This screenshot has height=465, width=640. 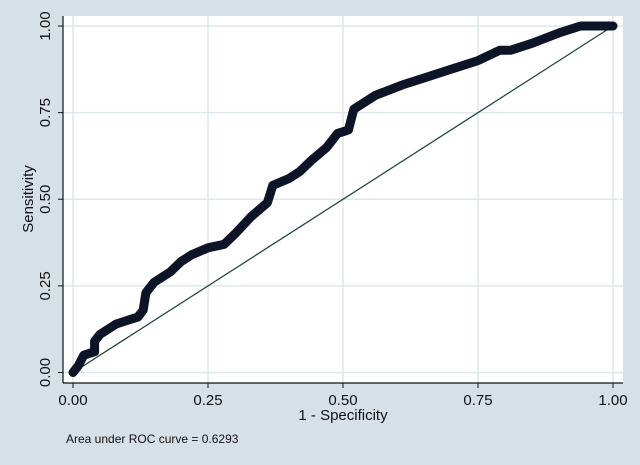 What do you see at coordinates (45, 285) in the screenshot?
I see `y-tick-label: 0.25` at bounding box center [45, 285].